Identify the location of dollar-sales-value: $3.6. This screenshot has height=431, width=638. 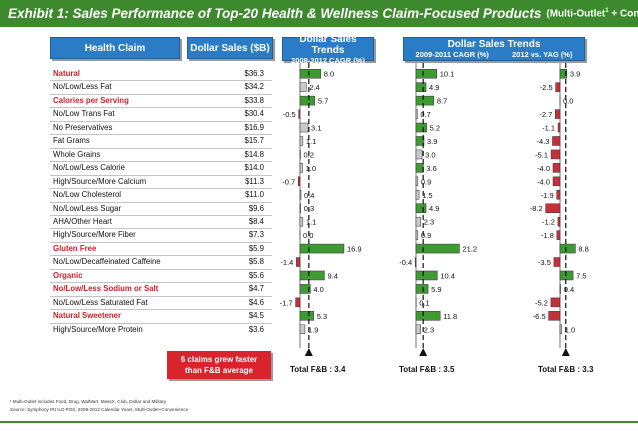
(256, 329).